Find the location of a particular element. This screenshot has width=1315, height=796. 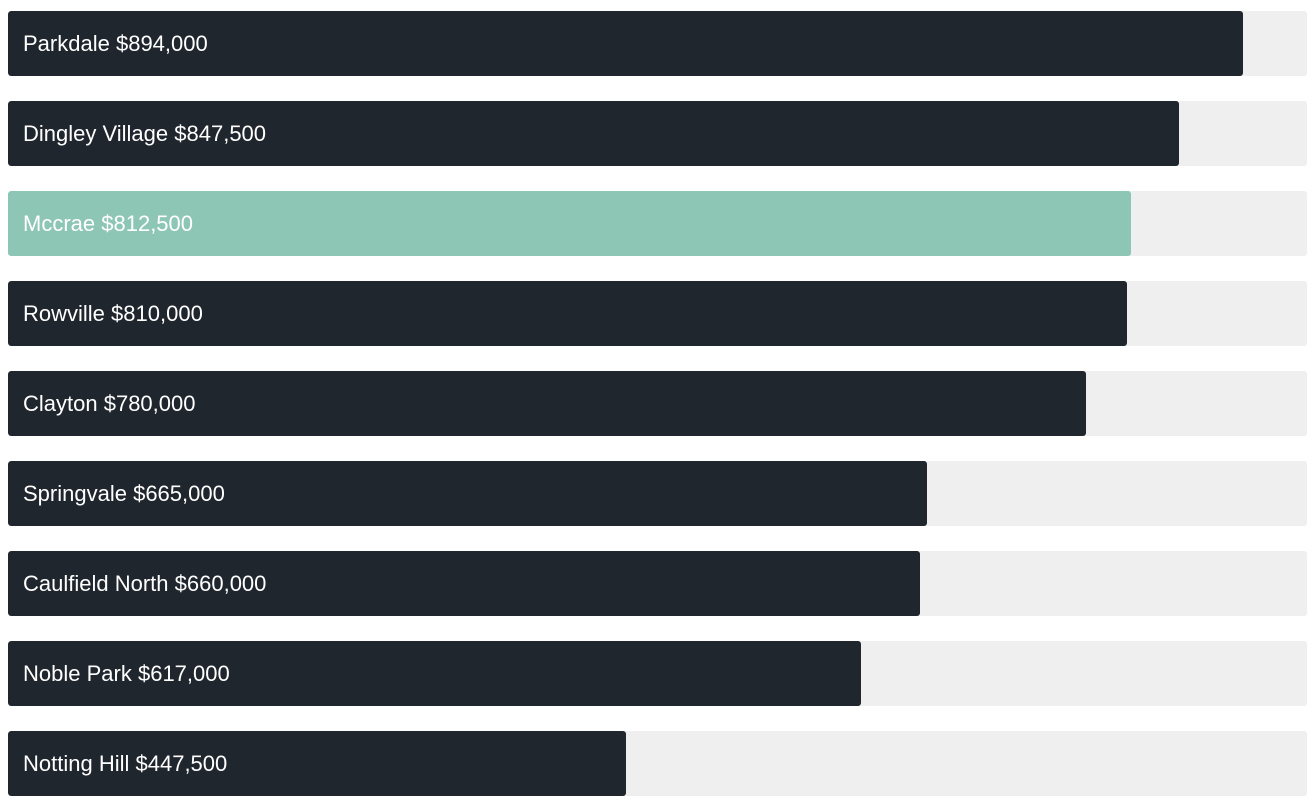

value-label: $847,500 is located at coordinates (220, 133).